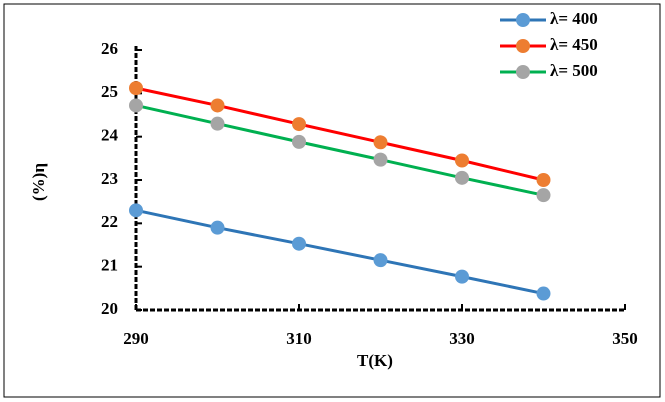 The height and width of the screenshot is (402, 665). I want to click on y-tick-label: 25, so click(109, 91).